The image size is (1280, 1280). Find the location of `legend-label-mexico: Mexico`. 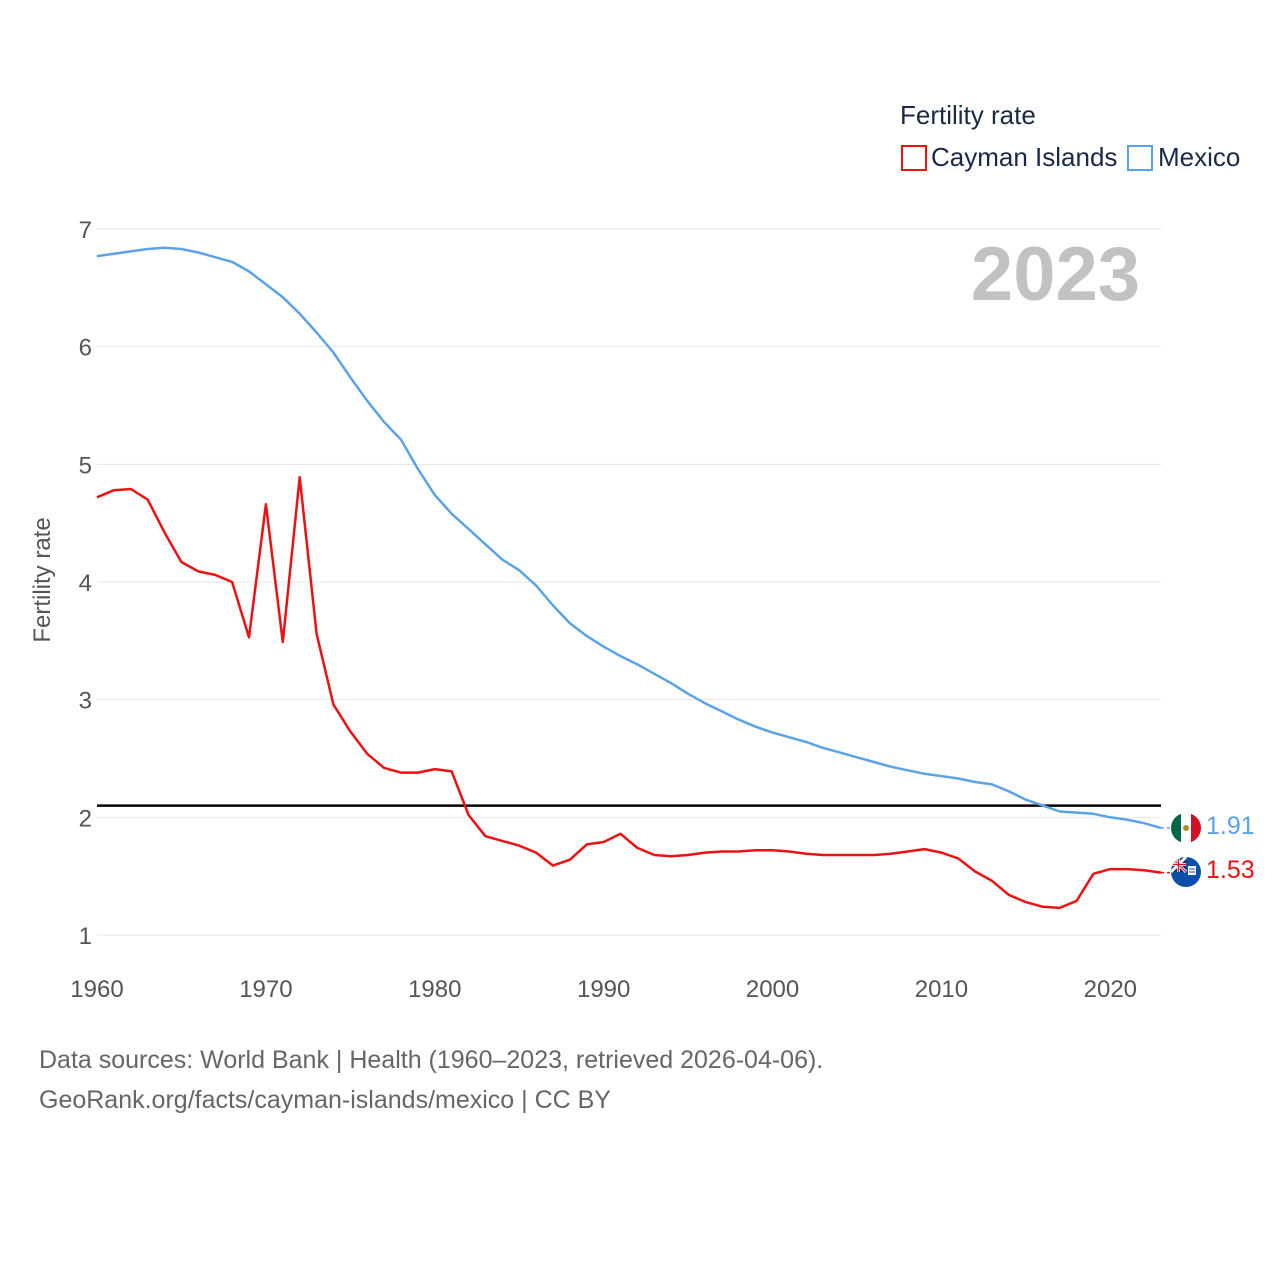

legend-label-mexico: Mexico is located at coordinates (1199, 157).